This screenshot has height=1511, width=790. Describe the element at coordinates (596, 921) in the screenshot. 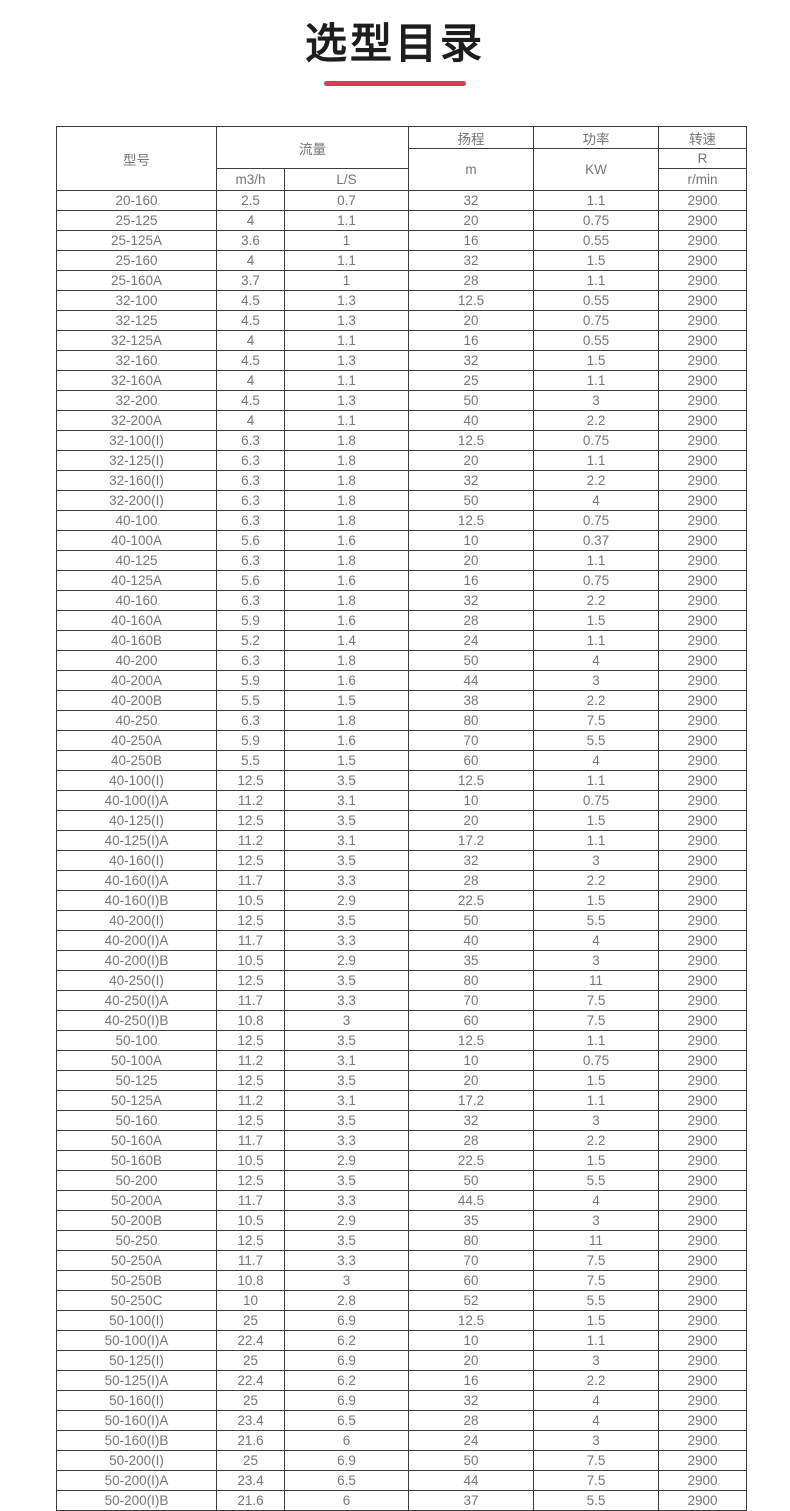

I see `cell-power_kw: 5.5` at that location.